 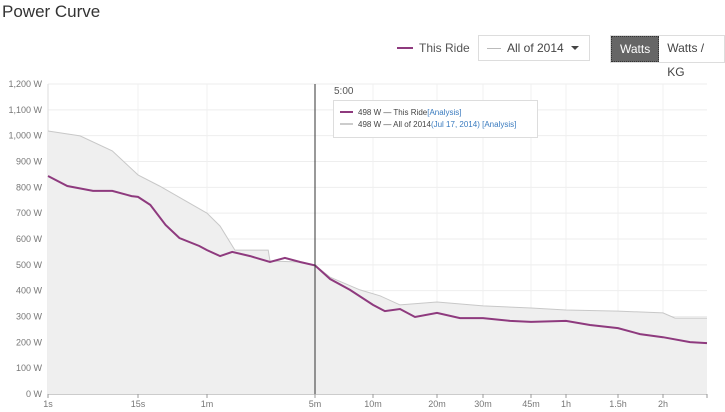 What do you see at coordinates (346, 124) in the screenshot?
I see `tooltip-compare-swatch` at bounding box center [346, 124].